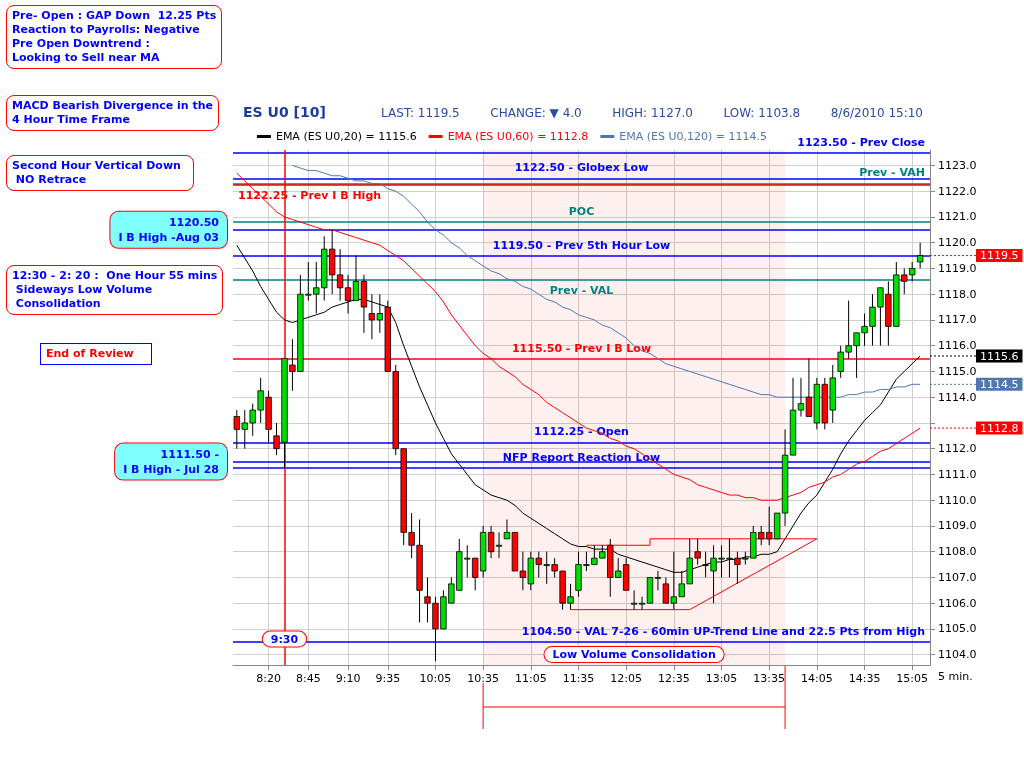 Image resolution: width=1024 pixels, height=768 pixels. What do you see at coordinates (100, 173) in the screenshot?
I see `note-box: Second Hour Vertical Down NO Retrace` at bounding box center [100, 173].